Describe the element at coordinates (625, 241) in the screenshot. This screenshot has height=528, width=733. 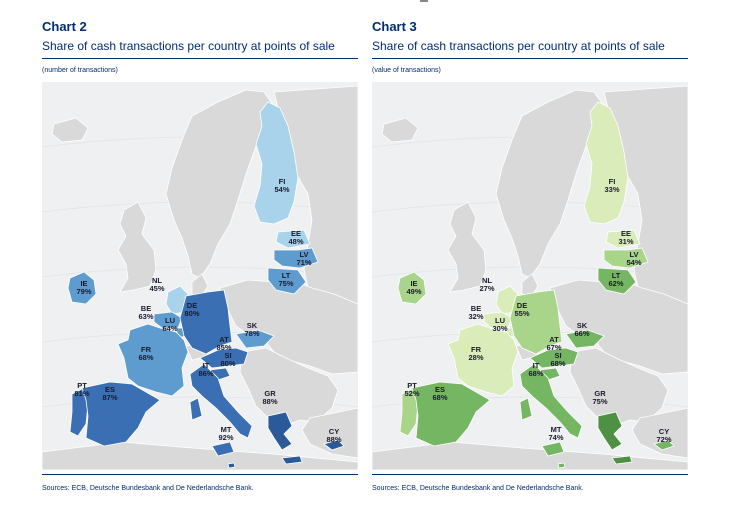
I see `country-value-label: 31%` at that location.